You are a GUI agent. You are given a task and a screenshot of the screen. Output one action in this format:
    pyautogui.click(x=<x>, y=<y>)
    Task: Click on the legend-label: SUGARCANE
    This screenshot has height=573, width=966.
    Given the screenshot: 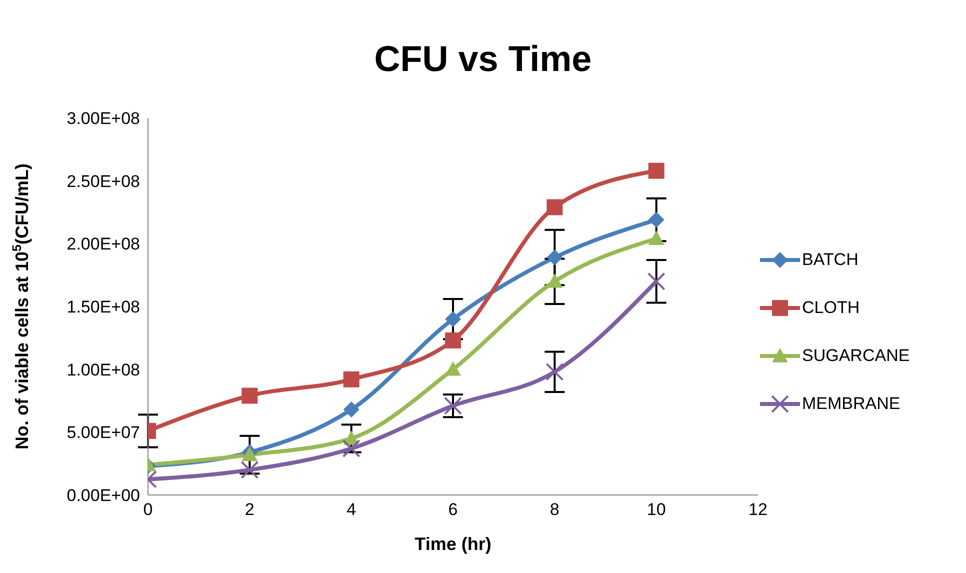 What is the action you would take?
    pyautogui.click(x=856, y=356)
    